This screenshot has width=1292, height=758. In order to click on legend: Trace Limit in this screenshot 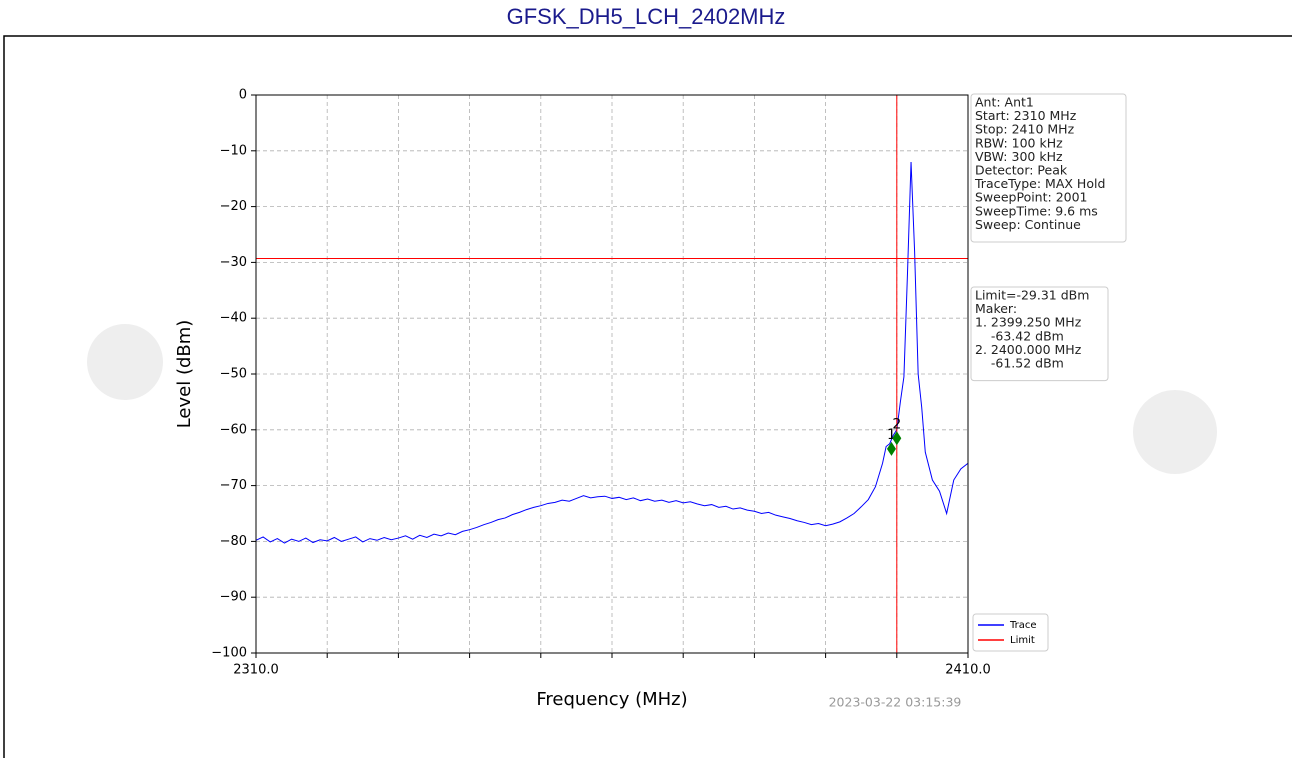, I will do `click(1010, 632)`.